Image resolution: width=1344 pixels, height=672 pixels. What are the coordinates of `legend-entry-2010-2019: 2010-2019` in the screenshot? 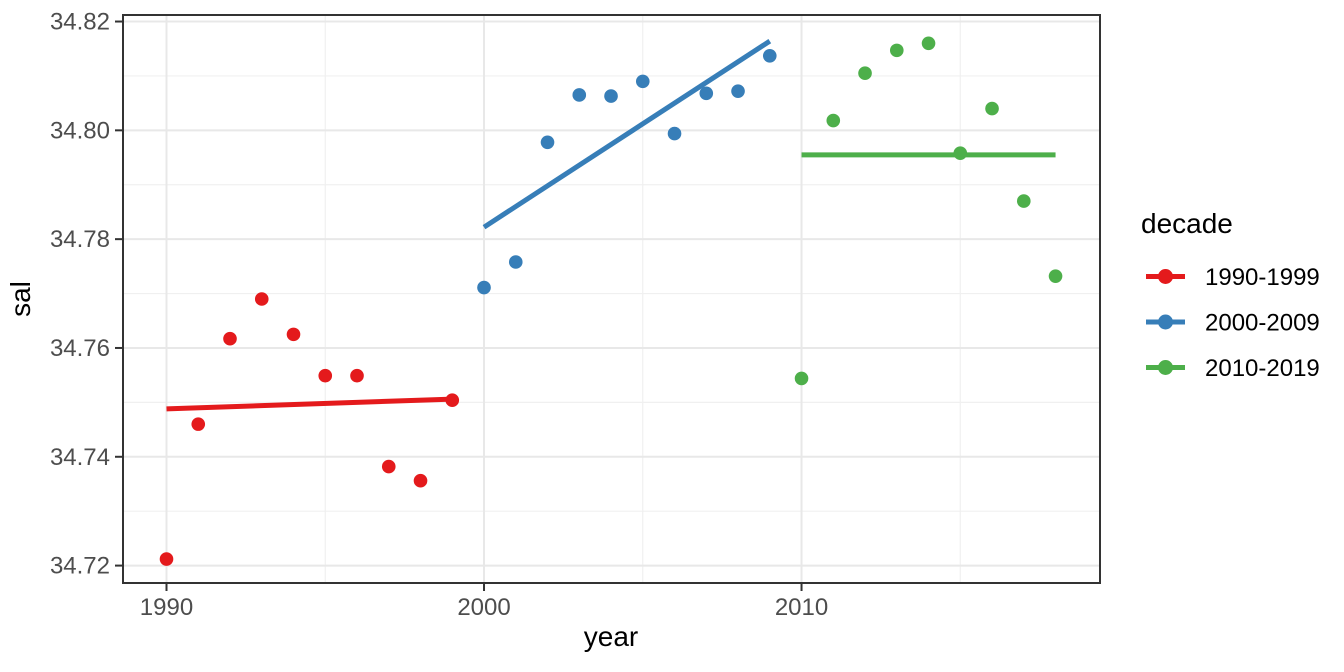 It's located at (1233, 368).